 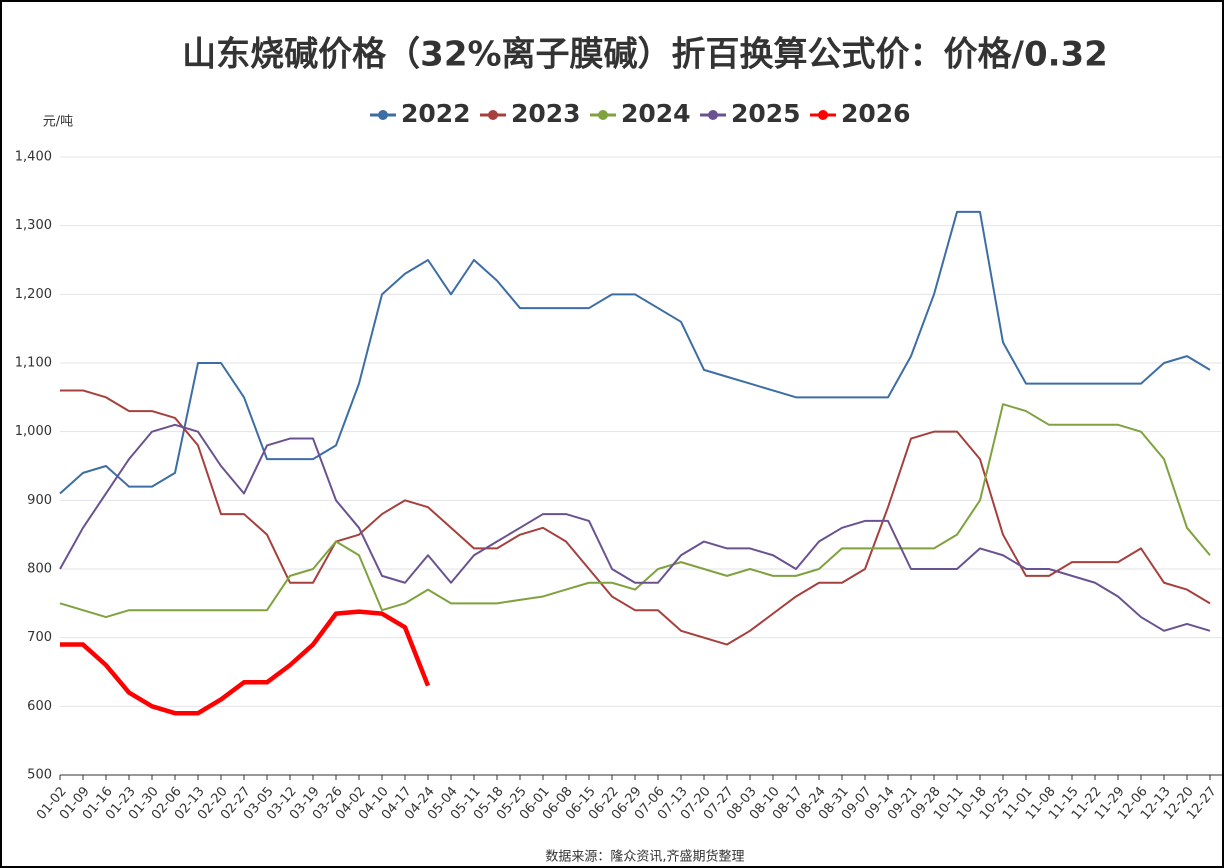 I want to click on source: 数据来源：隆众资讯,齐盛期货整理, so click(x=644, y=857).